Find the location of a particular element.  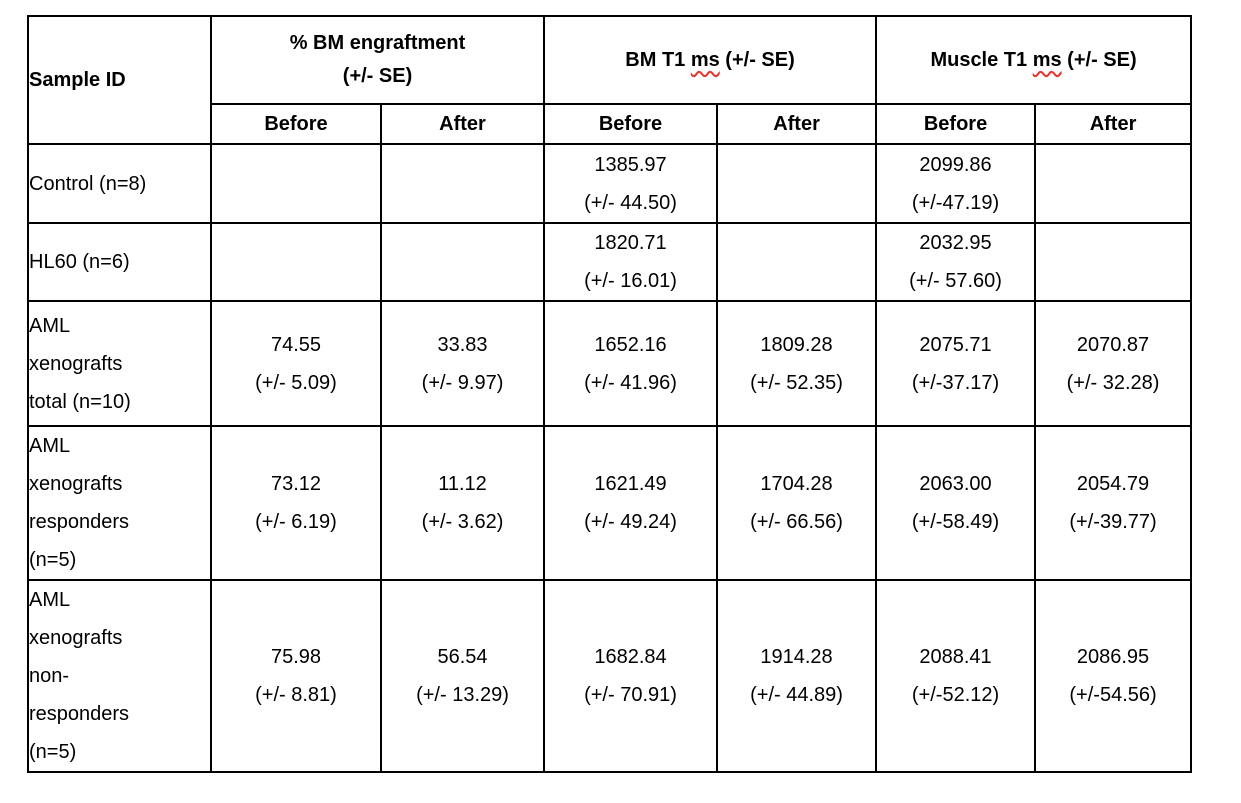

header-sub-row: Before After Before After Before After is located at coordinates (610, 124).